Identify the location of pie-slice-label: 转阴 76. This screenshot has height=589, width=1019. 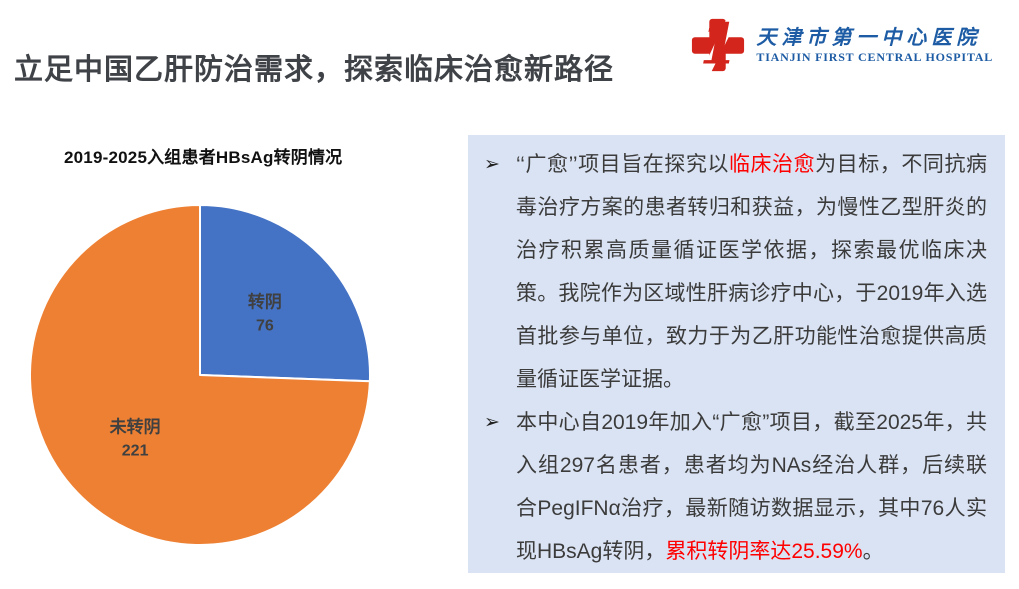
(265, 312).